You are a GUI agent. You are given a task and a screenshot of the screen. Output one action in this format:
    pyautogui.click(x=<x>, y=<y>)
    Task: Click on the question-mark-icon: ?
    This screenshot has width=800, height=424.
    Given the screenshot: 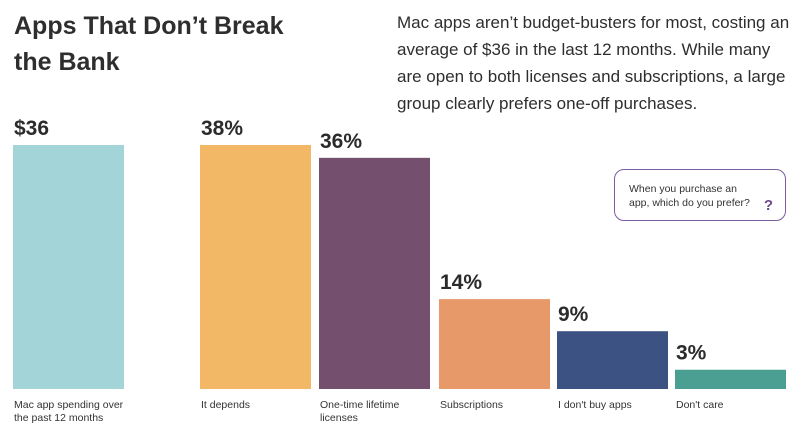 What is the action you would take?
    pyautogui.click(x=768, y=205)
    